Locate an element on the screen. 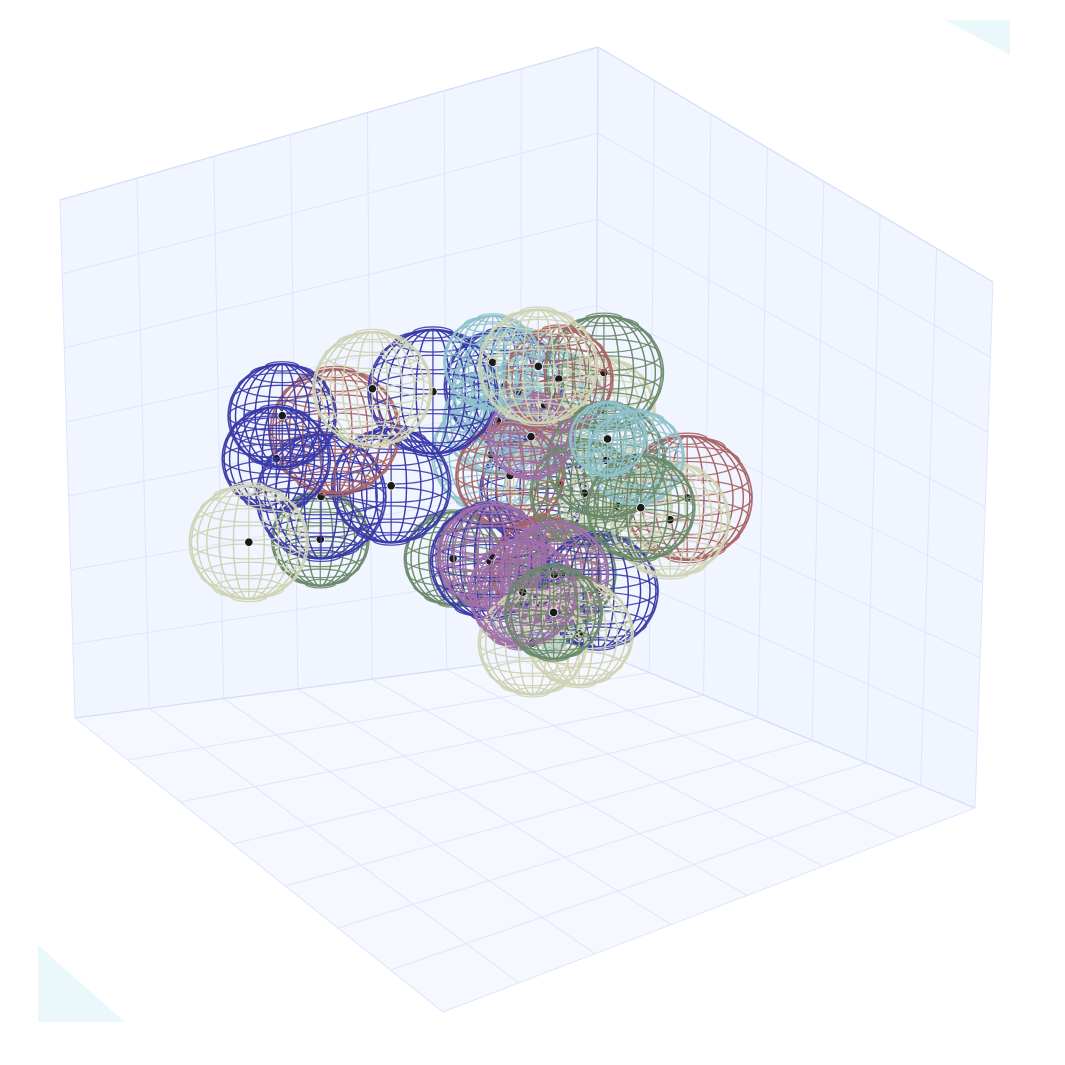 The width and height of the screenshot is (1065, 1065). box-edge-top-right is located at coordinates (795, 164).